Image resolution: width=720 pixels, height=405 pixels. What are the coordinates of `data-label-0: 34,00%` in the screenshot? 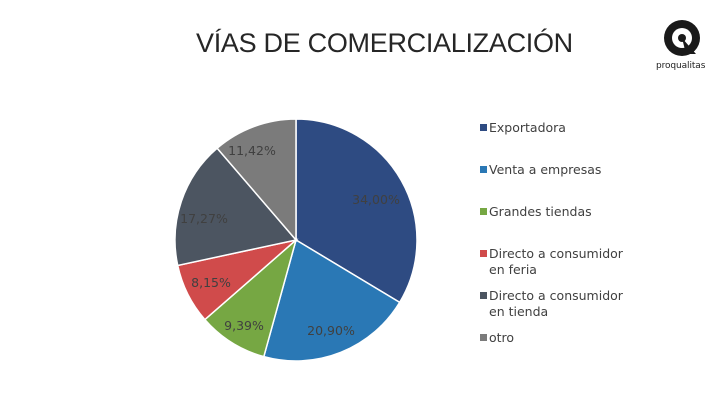 It's located at (376, 199).